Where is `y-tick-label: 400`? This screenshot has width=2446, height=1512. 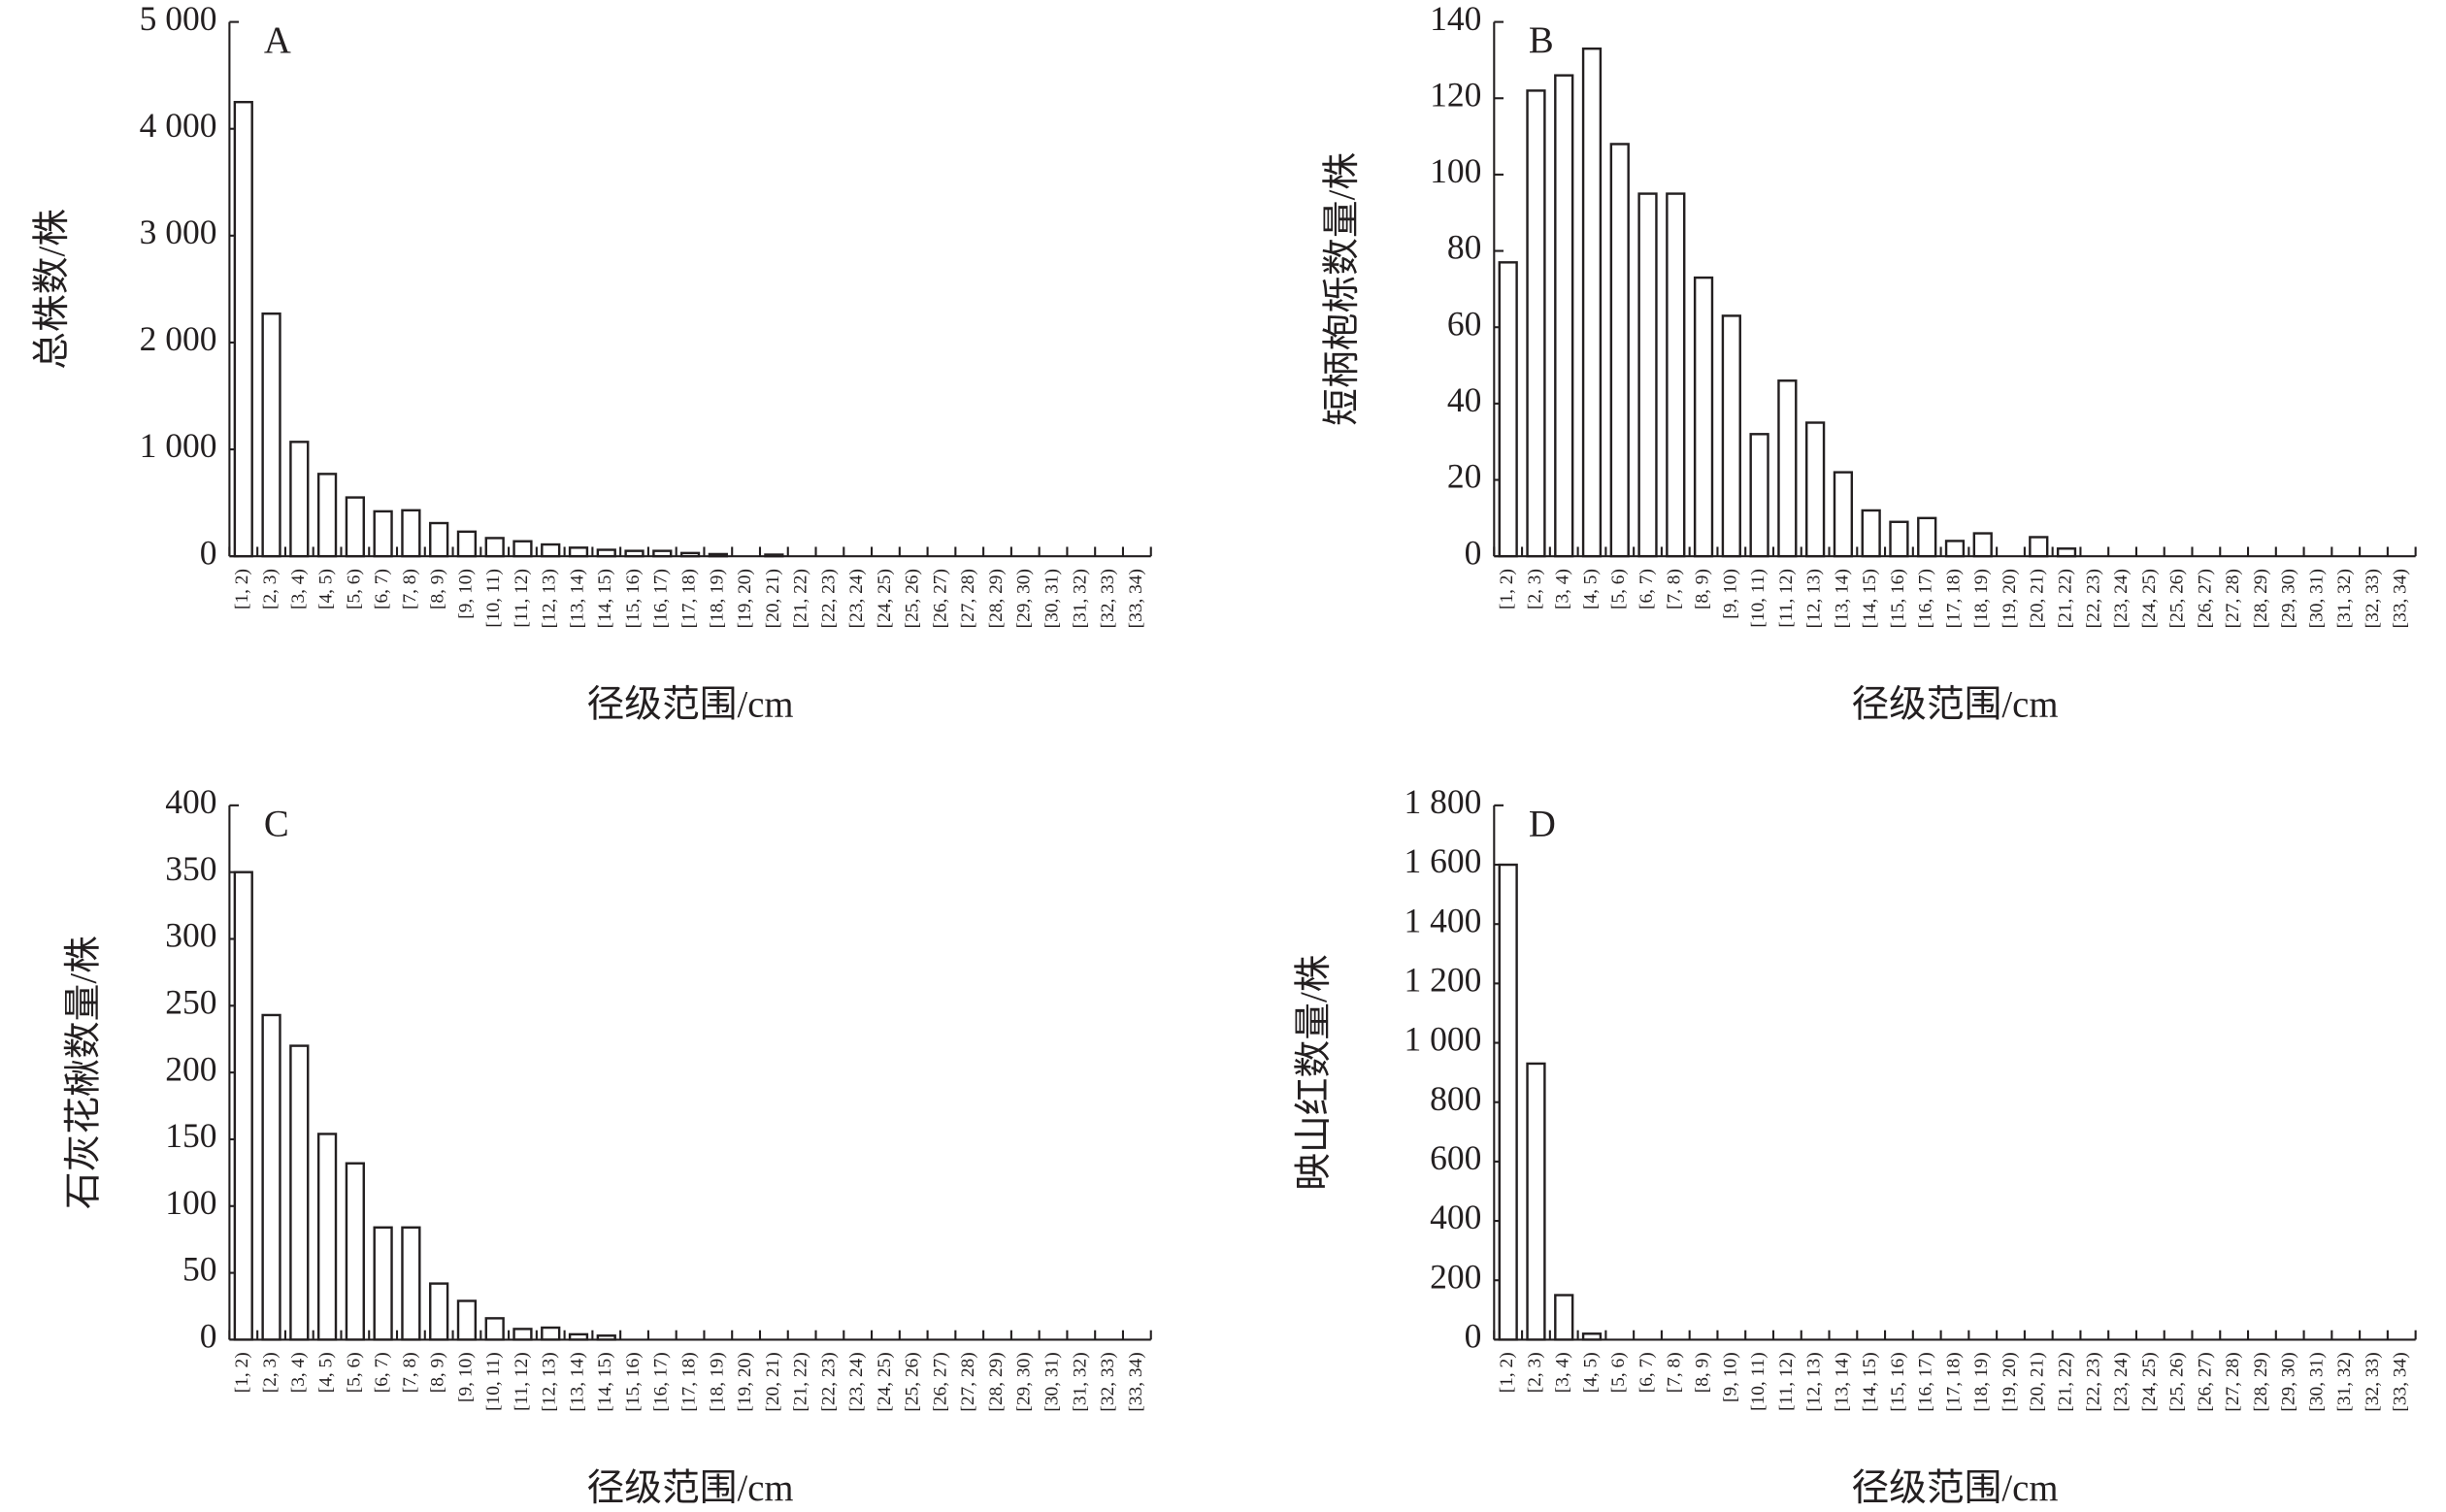
y-tick-label: 400 is located at coordinates (1455, 1217).